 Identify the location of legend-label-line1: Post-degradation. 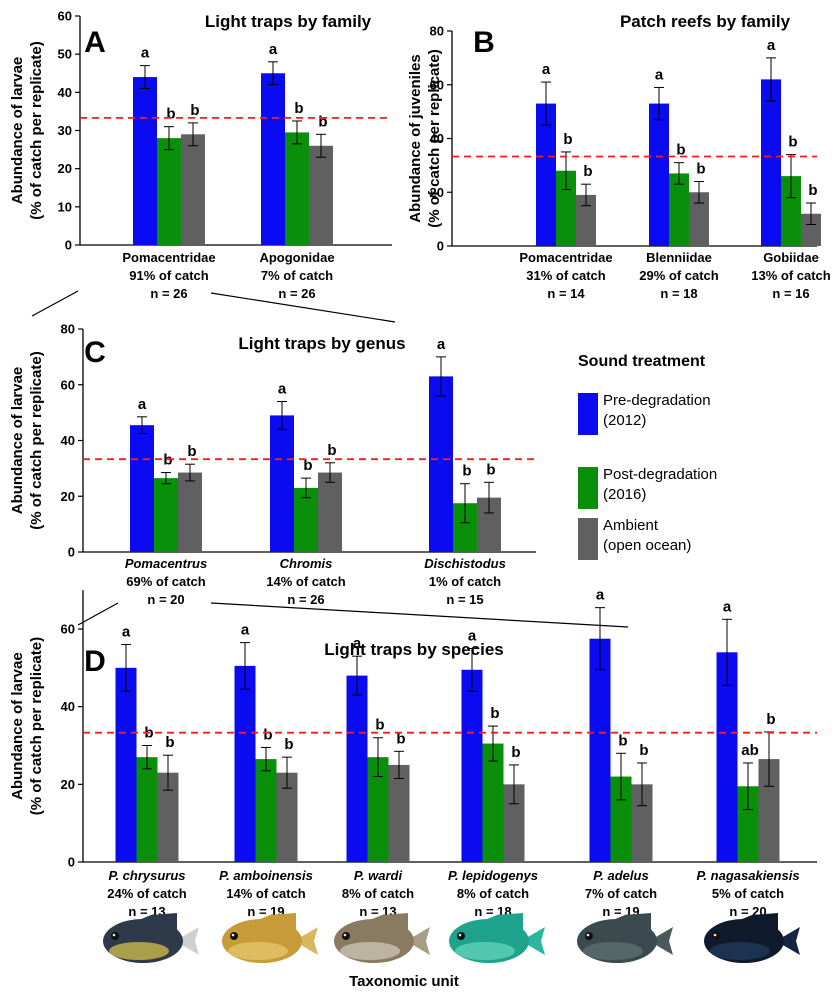
(660, 474).